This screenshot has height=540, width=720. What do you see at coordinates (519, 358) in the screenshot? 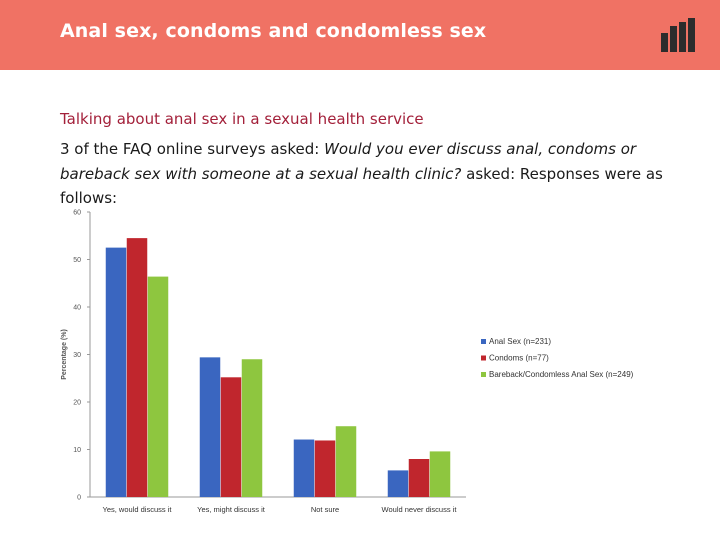
I see `legend-label: Condoms (n=77)` at bounding box center [519, 358].